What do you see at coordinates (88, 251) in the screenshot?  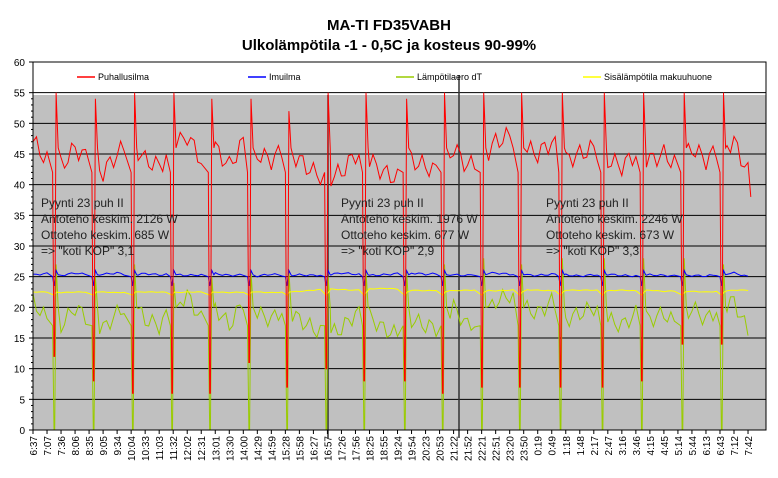 I see `annotation-text: => "koti KOP" 3,1` at bounding box center [88, 251].